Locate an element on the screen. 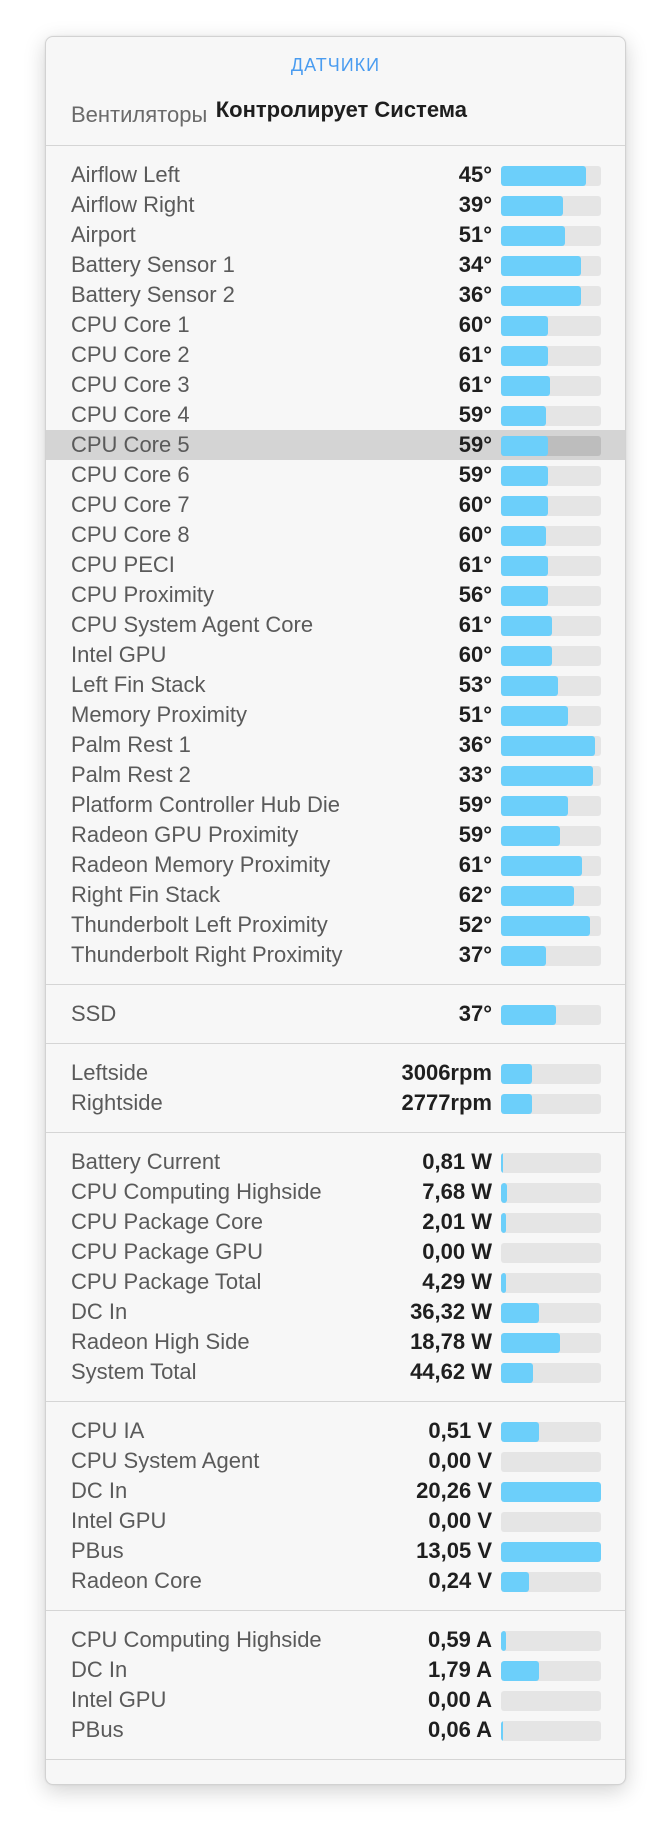  sensor-row: Battery Sensor 2 36° is located at coordinates (335, 295).